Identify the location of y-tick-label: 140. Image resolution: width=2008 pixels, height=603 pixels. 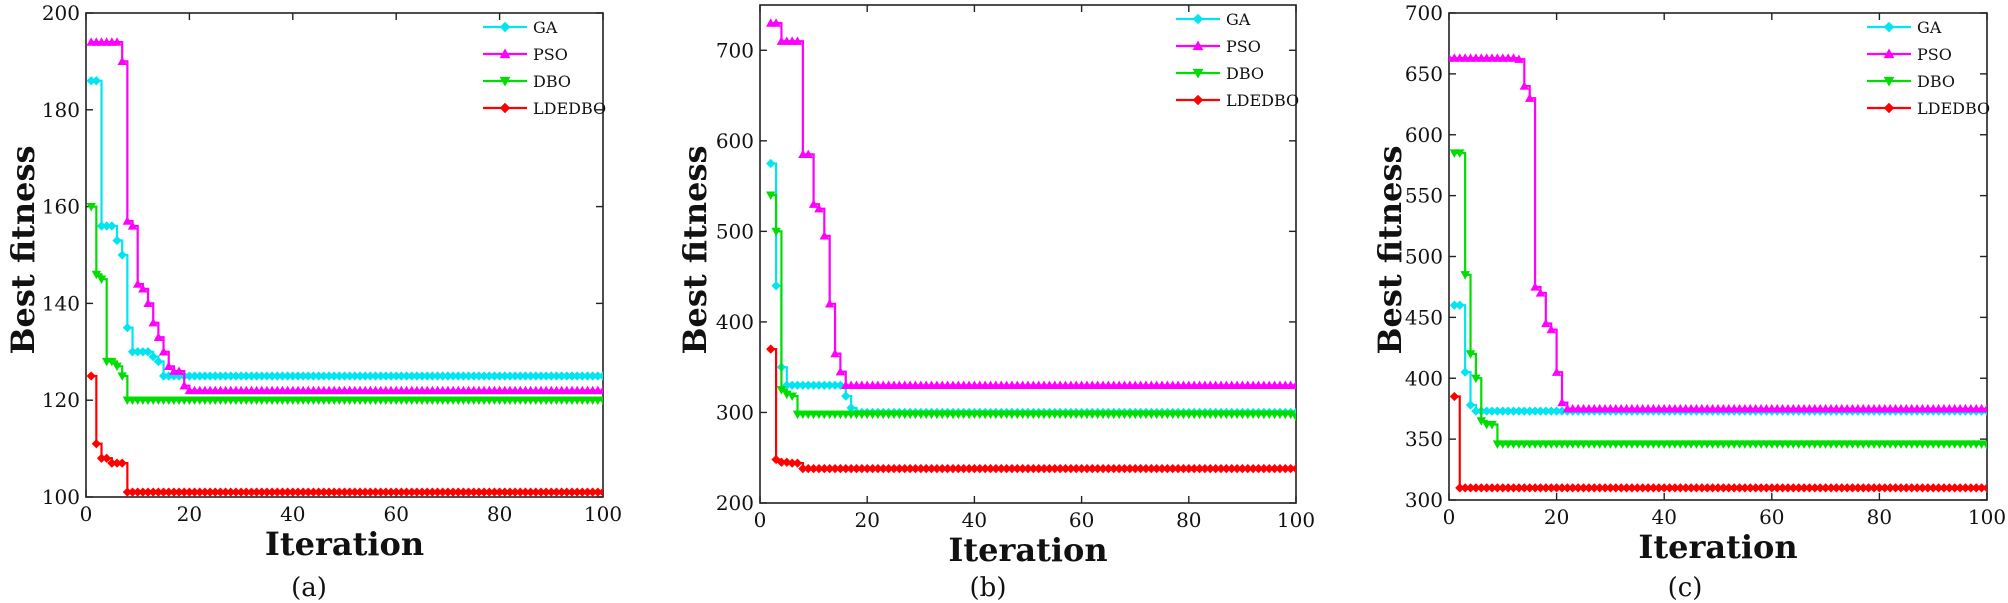
(61, 303).